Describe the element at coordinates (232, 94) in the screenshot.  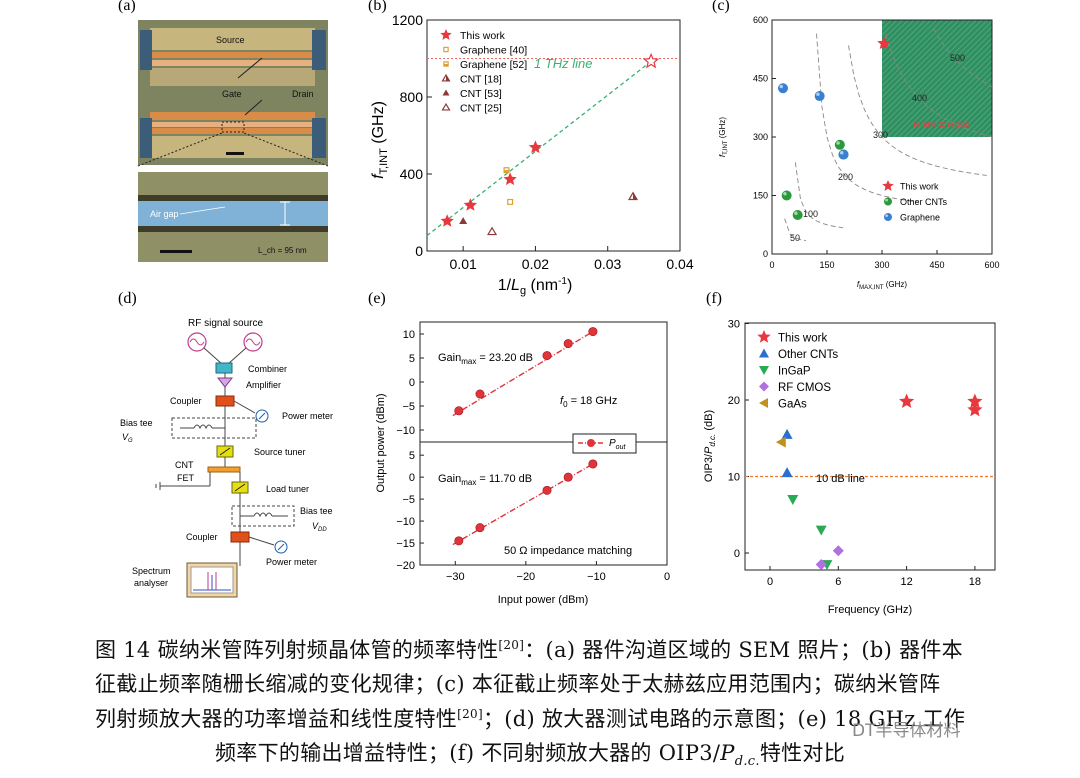
I see `label-gate: Gate` at that location.